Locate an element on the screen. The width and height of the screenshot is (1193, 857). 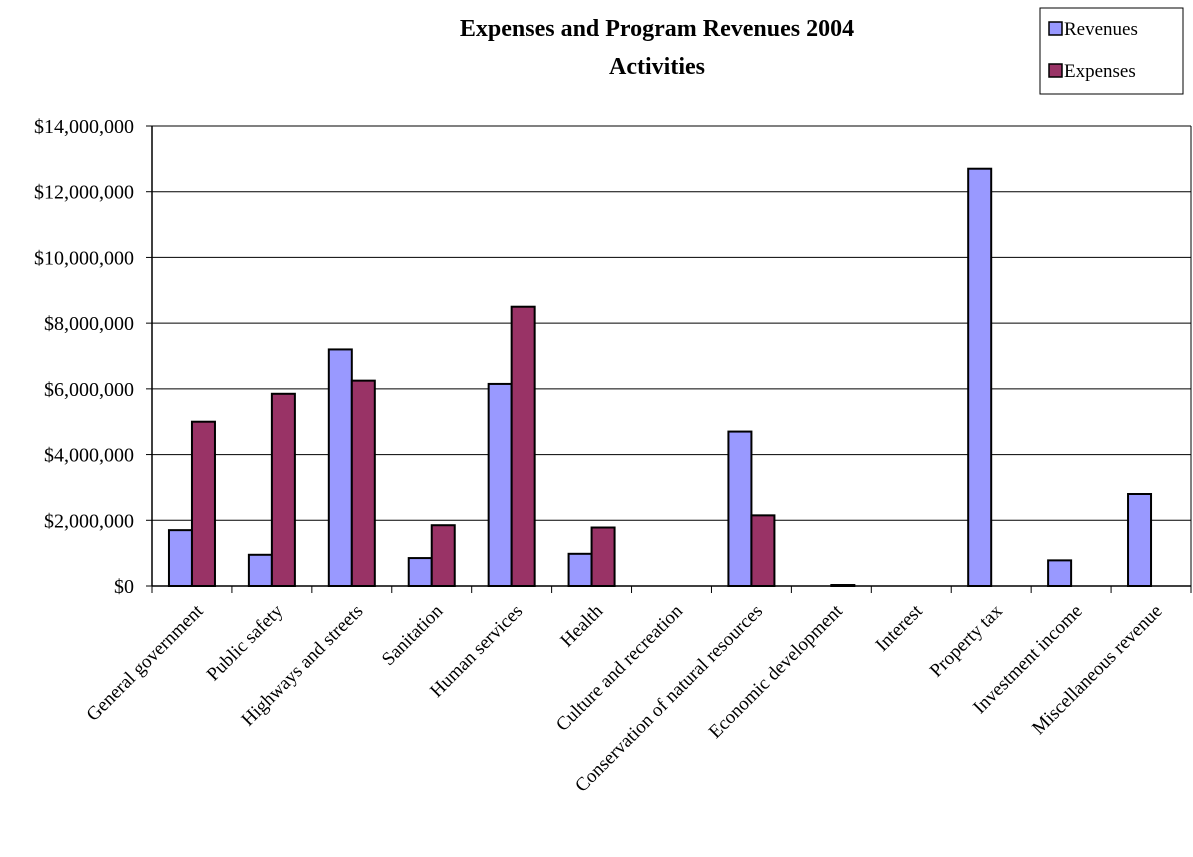
bar-expenses-highways-and-streets is located at coordinates (363, 483).